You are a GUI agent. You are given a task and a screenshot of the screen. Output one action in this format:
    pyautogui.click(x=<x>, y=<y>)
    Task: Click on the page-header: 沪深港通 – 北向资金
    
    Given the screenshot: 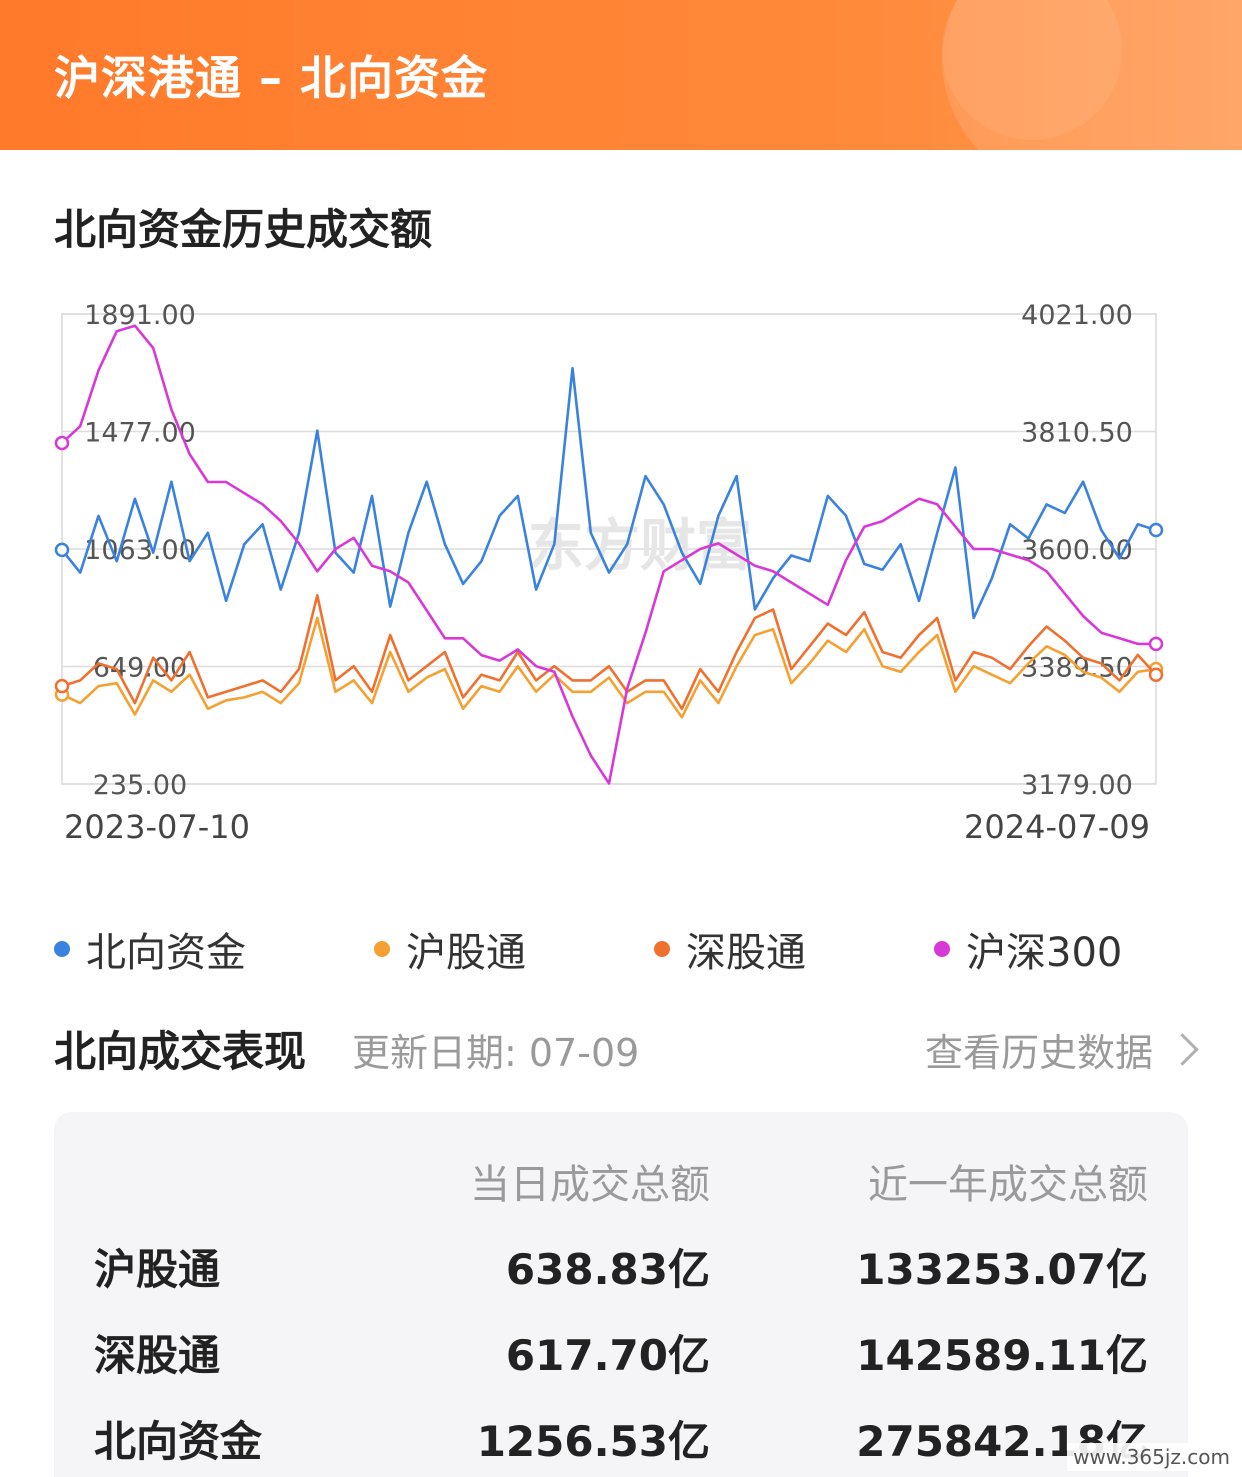 What is the action you would take?
    pyautogui.click(x=621, y=75)
    